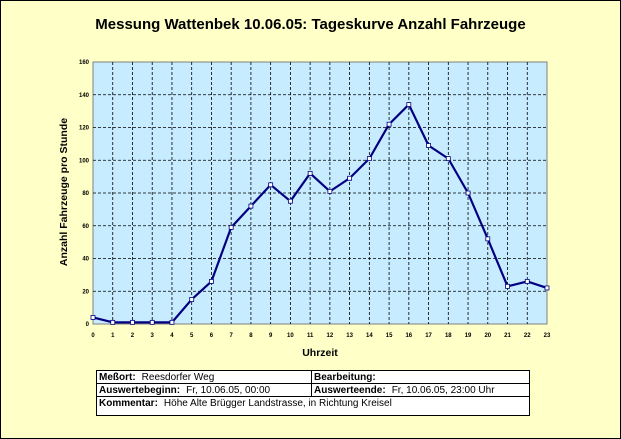 Image resolution: width=621 pixels, height=439 pixels. What do you see at coordinates (172, 336) in the screenshot?
I see `x-tick-label: 4` at bounding box center [172, 336].